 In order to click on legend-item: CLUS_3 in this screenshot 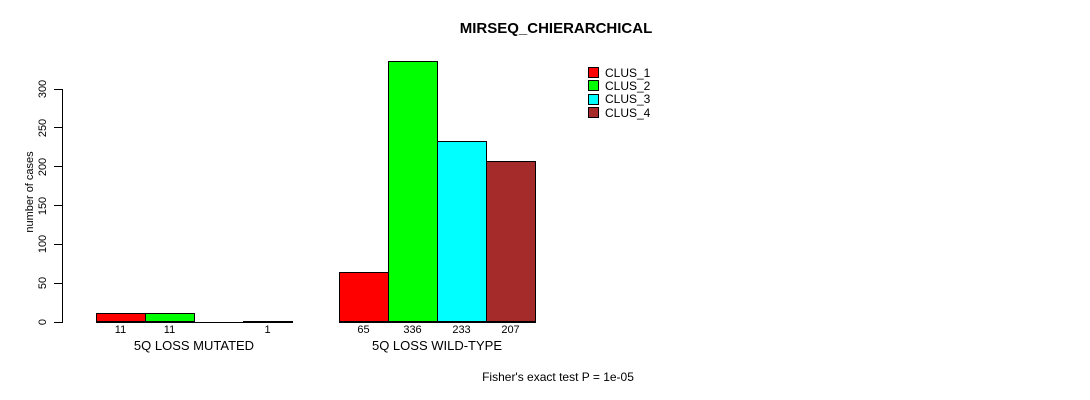, I will do `click(619, 99)`.